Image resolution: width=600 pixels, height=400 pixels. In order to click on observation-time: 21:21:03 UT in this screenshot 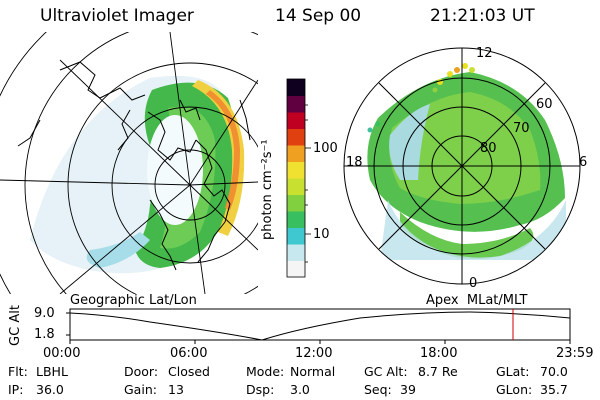, I will do `click(482, 16)`.